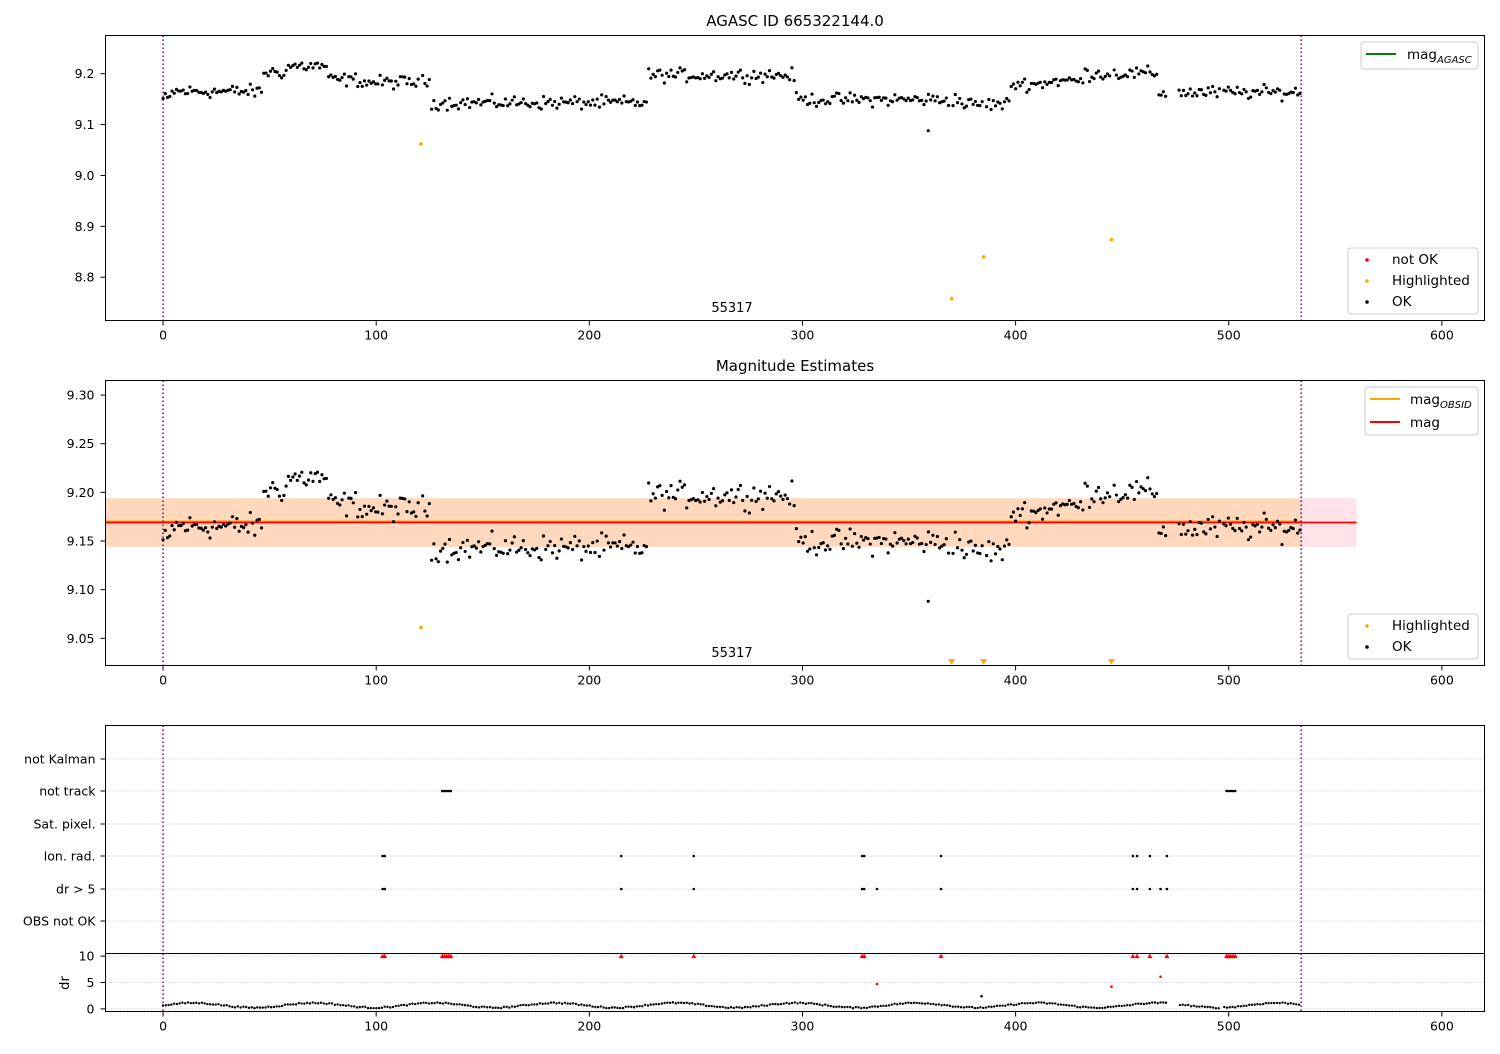 The height and width of the screenshot is (1054, 1500). What do you see at coordinates (85, 226) in the screenshot?
I see `y-tick-label: 8.9` at bounding box center [85, 226].